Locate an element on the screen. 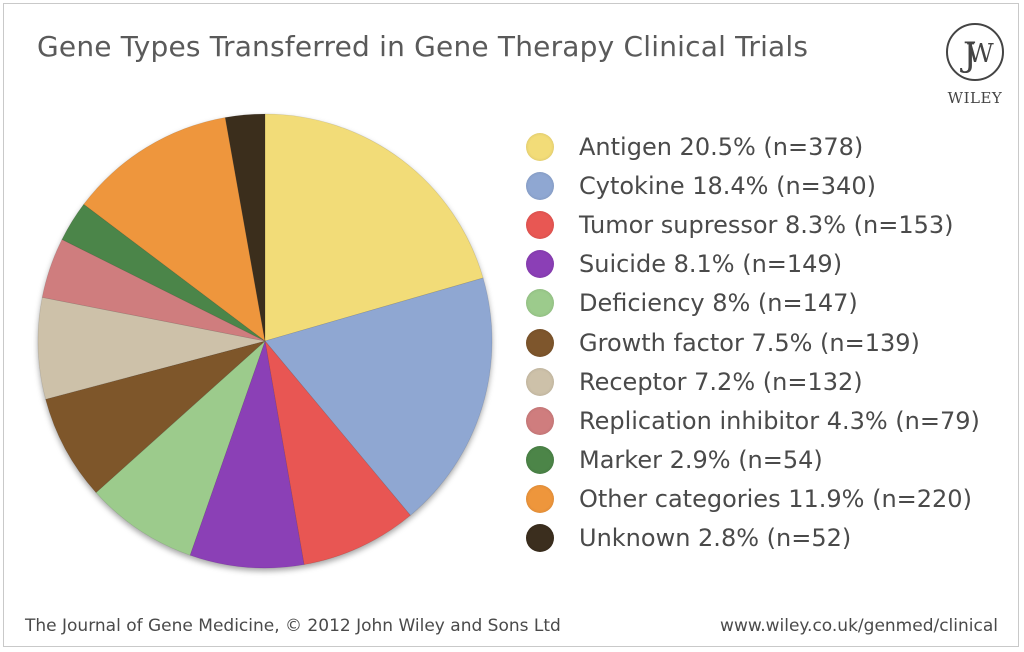 The height and width of the screenshot is (652, 1024). legend-item: Suicide 8.1% (n=149) is located at coordinates (753, 264).